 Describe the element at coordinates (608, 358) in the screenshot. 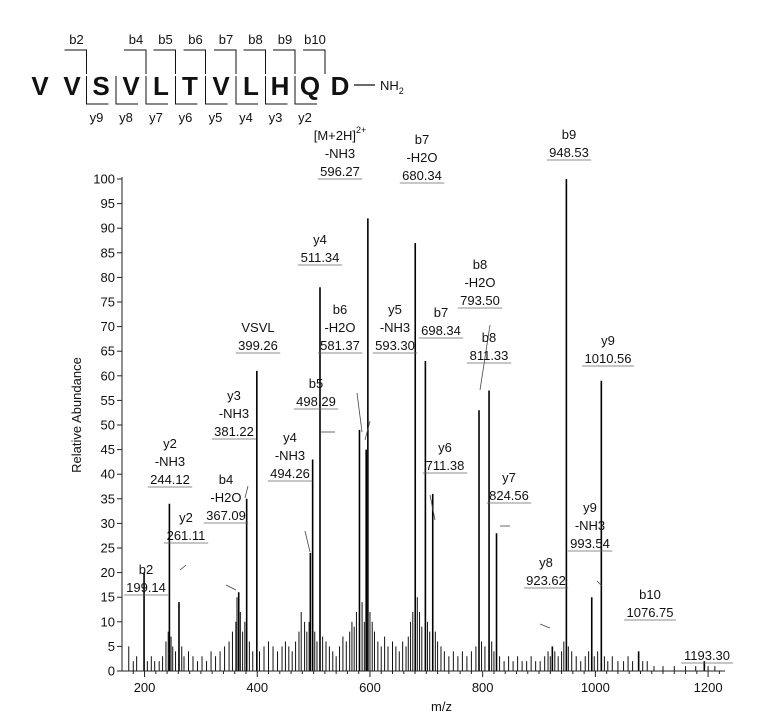

I see `annotation-mz: 1010.56` at that location.